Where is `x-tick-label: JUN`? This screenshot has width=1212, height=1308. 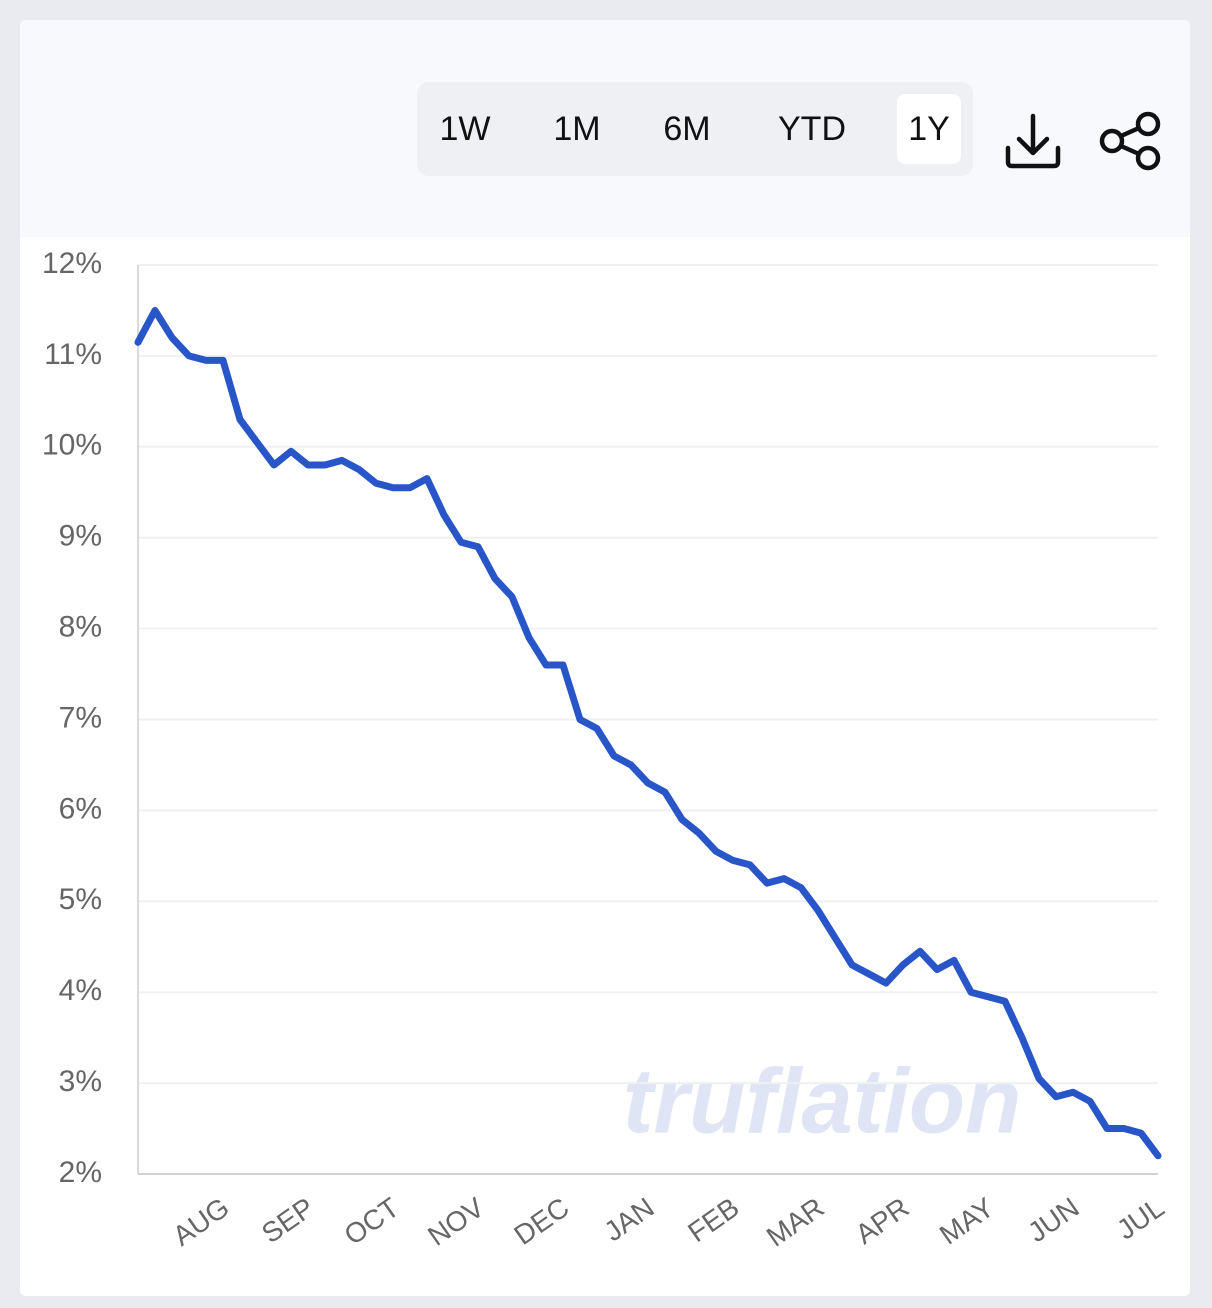
x-tick-label: JUN is located at coordinates (1053, 1220).